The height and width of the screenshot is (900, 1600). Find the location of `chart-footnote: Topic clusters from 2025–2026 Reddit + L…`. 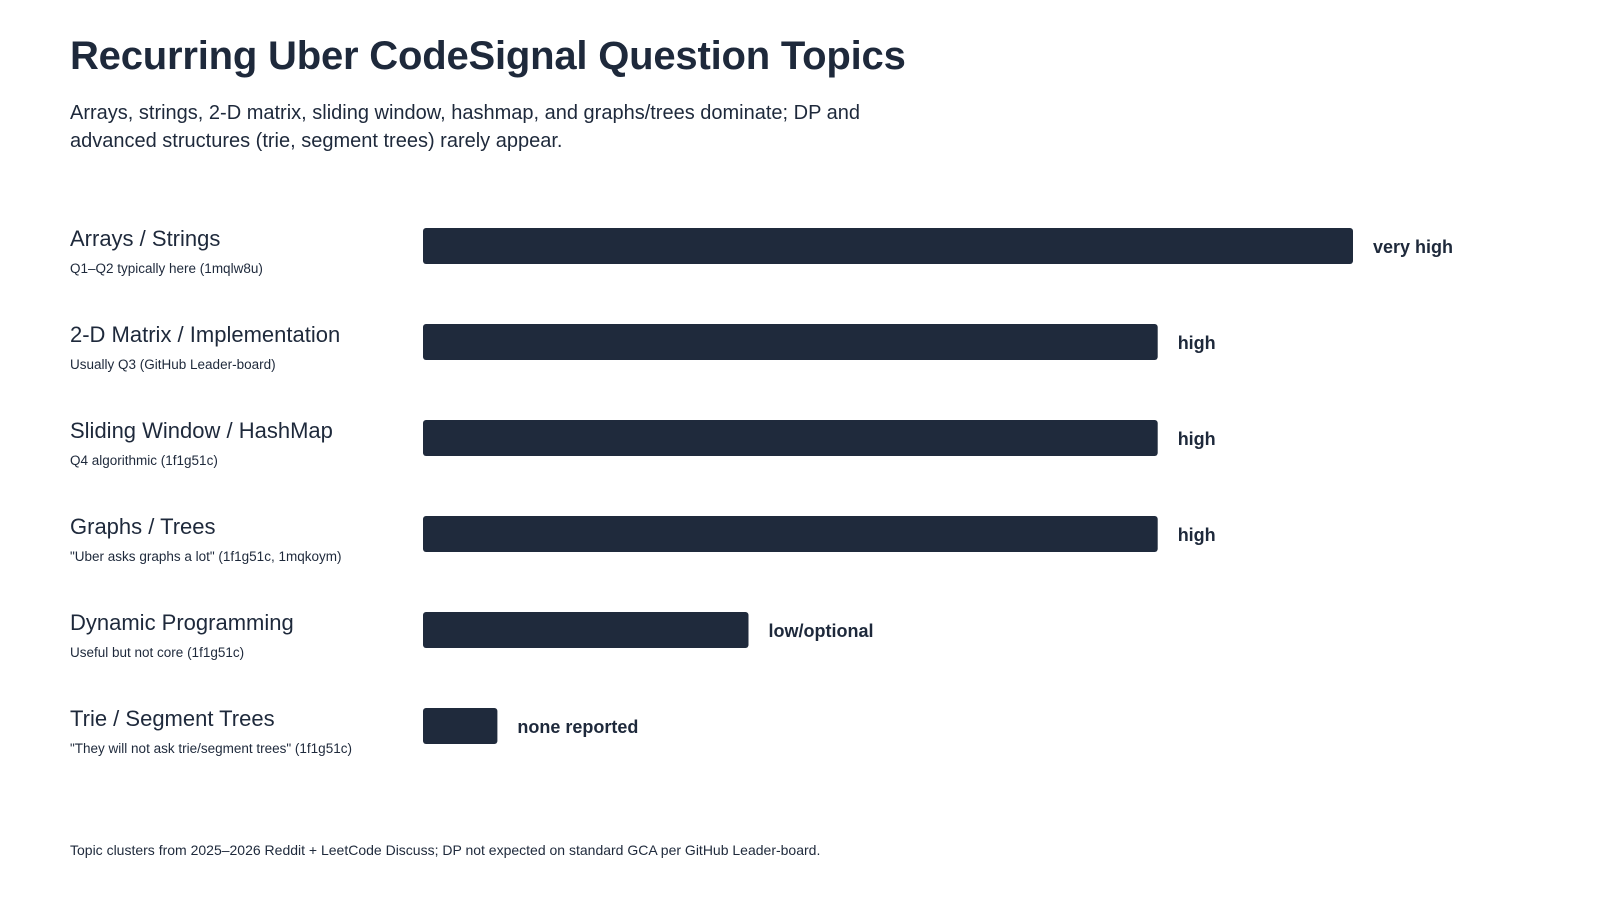

chart-footnote: Topic clusters from 2025–2026 Reddit + L… is located at coordinates (445, 850).